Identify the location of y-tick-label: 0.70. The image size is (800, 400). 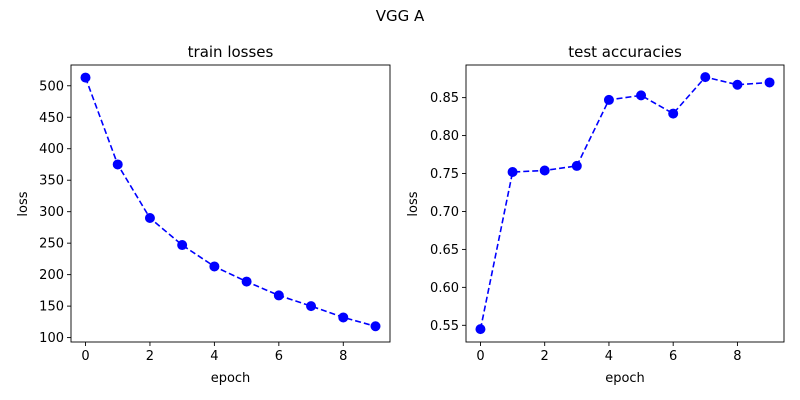
(444, 212).